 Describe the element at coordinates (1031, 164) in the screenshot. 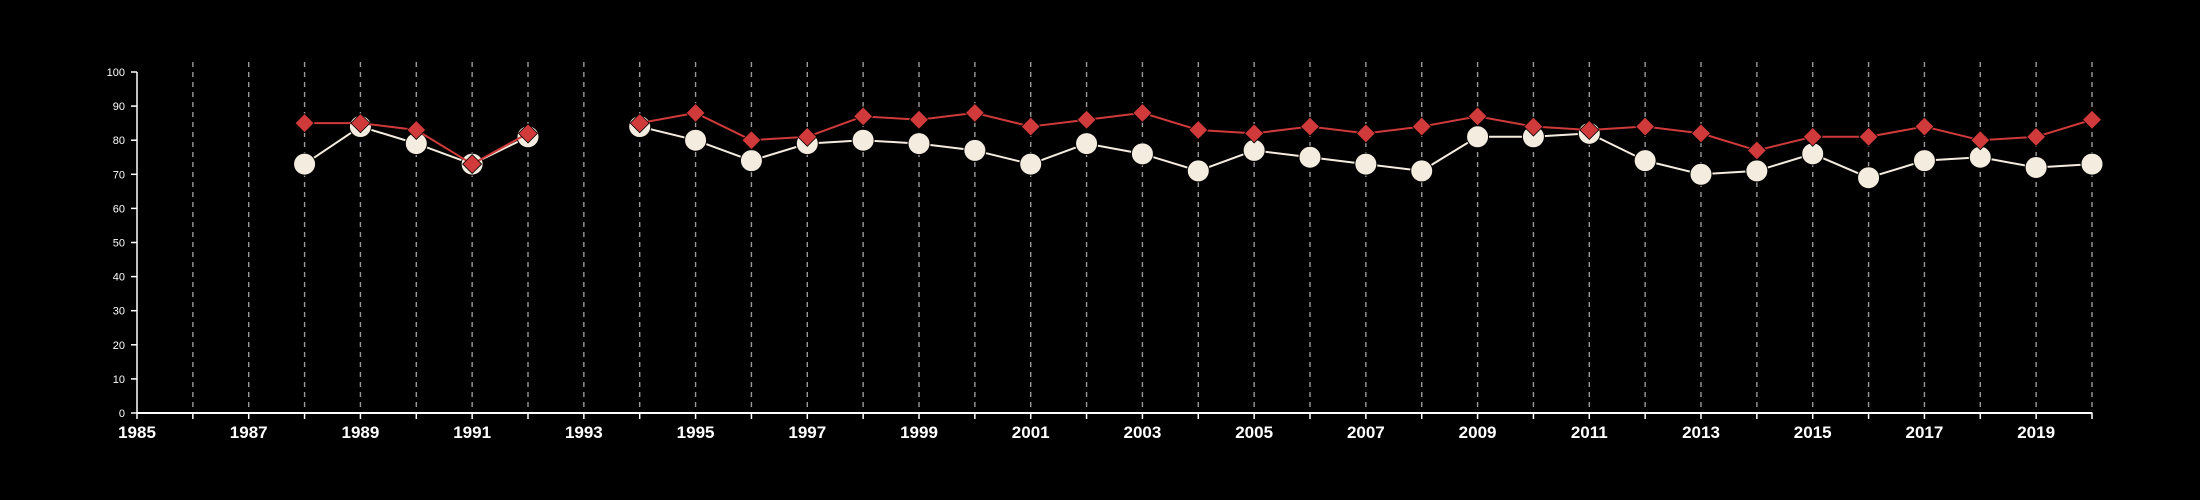

I see `series-2-point-2001` at that location.